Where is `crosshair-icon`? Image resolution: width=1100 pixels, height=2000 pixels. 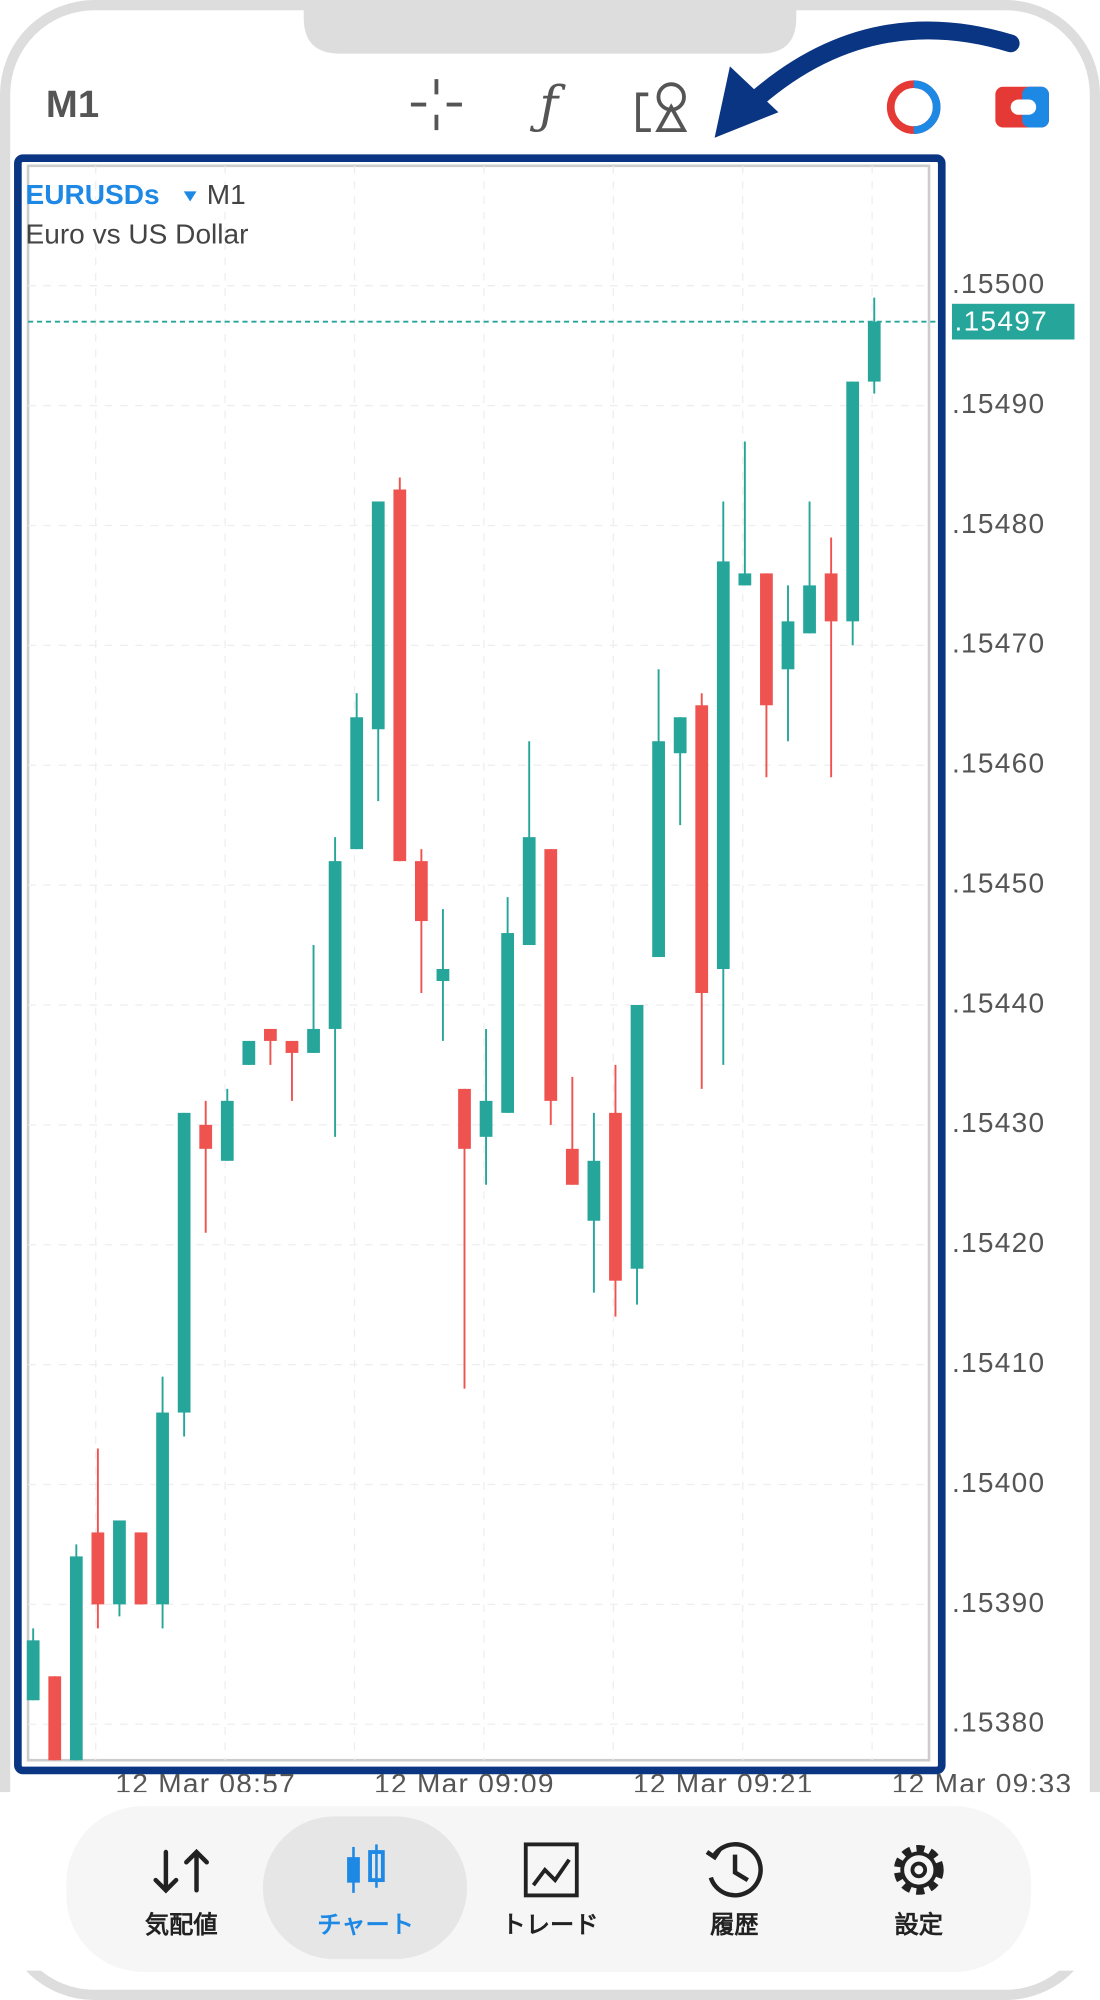 crosshair-icon is located at coordinates (436, 105).